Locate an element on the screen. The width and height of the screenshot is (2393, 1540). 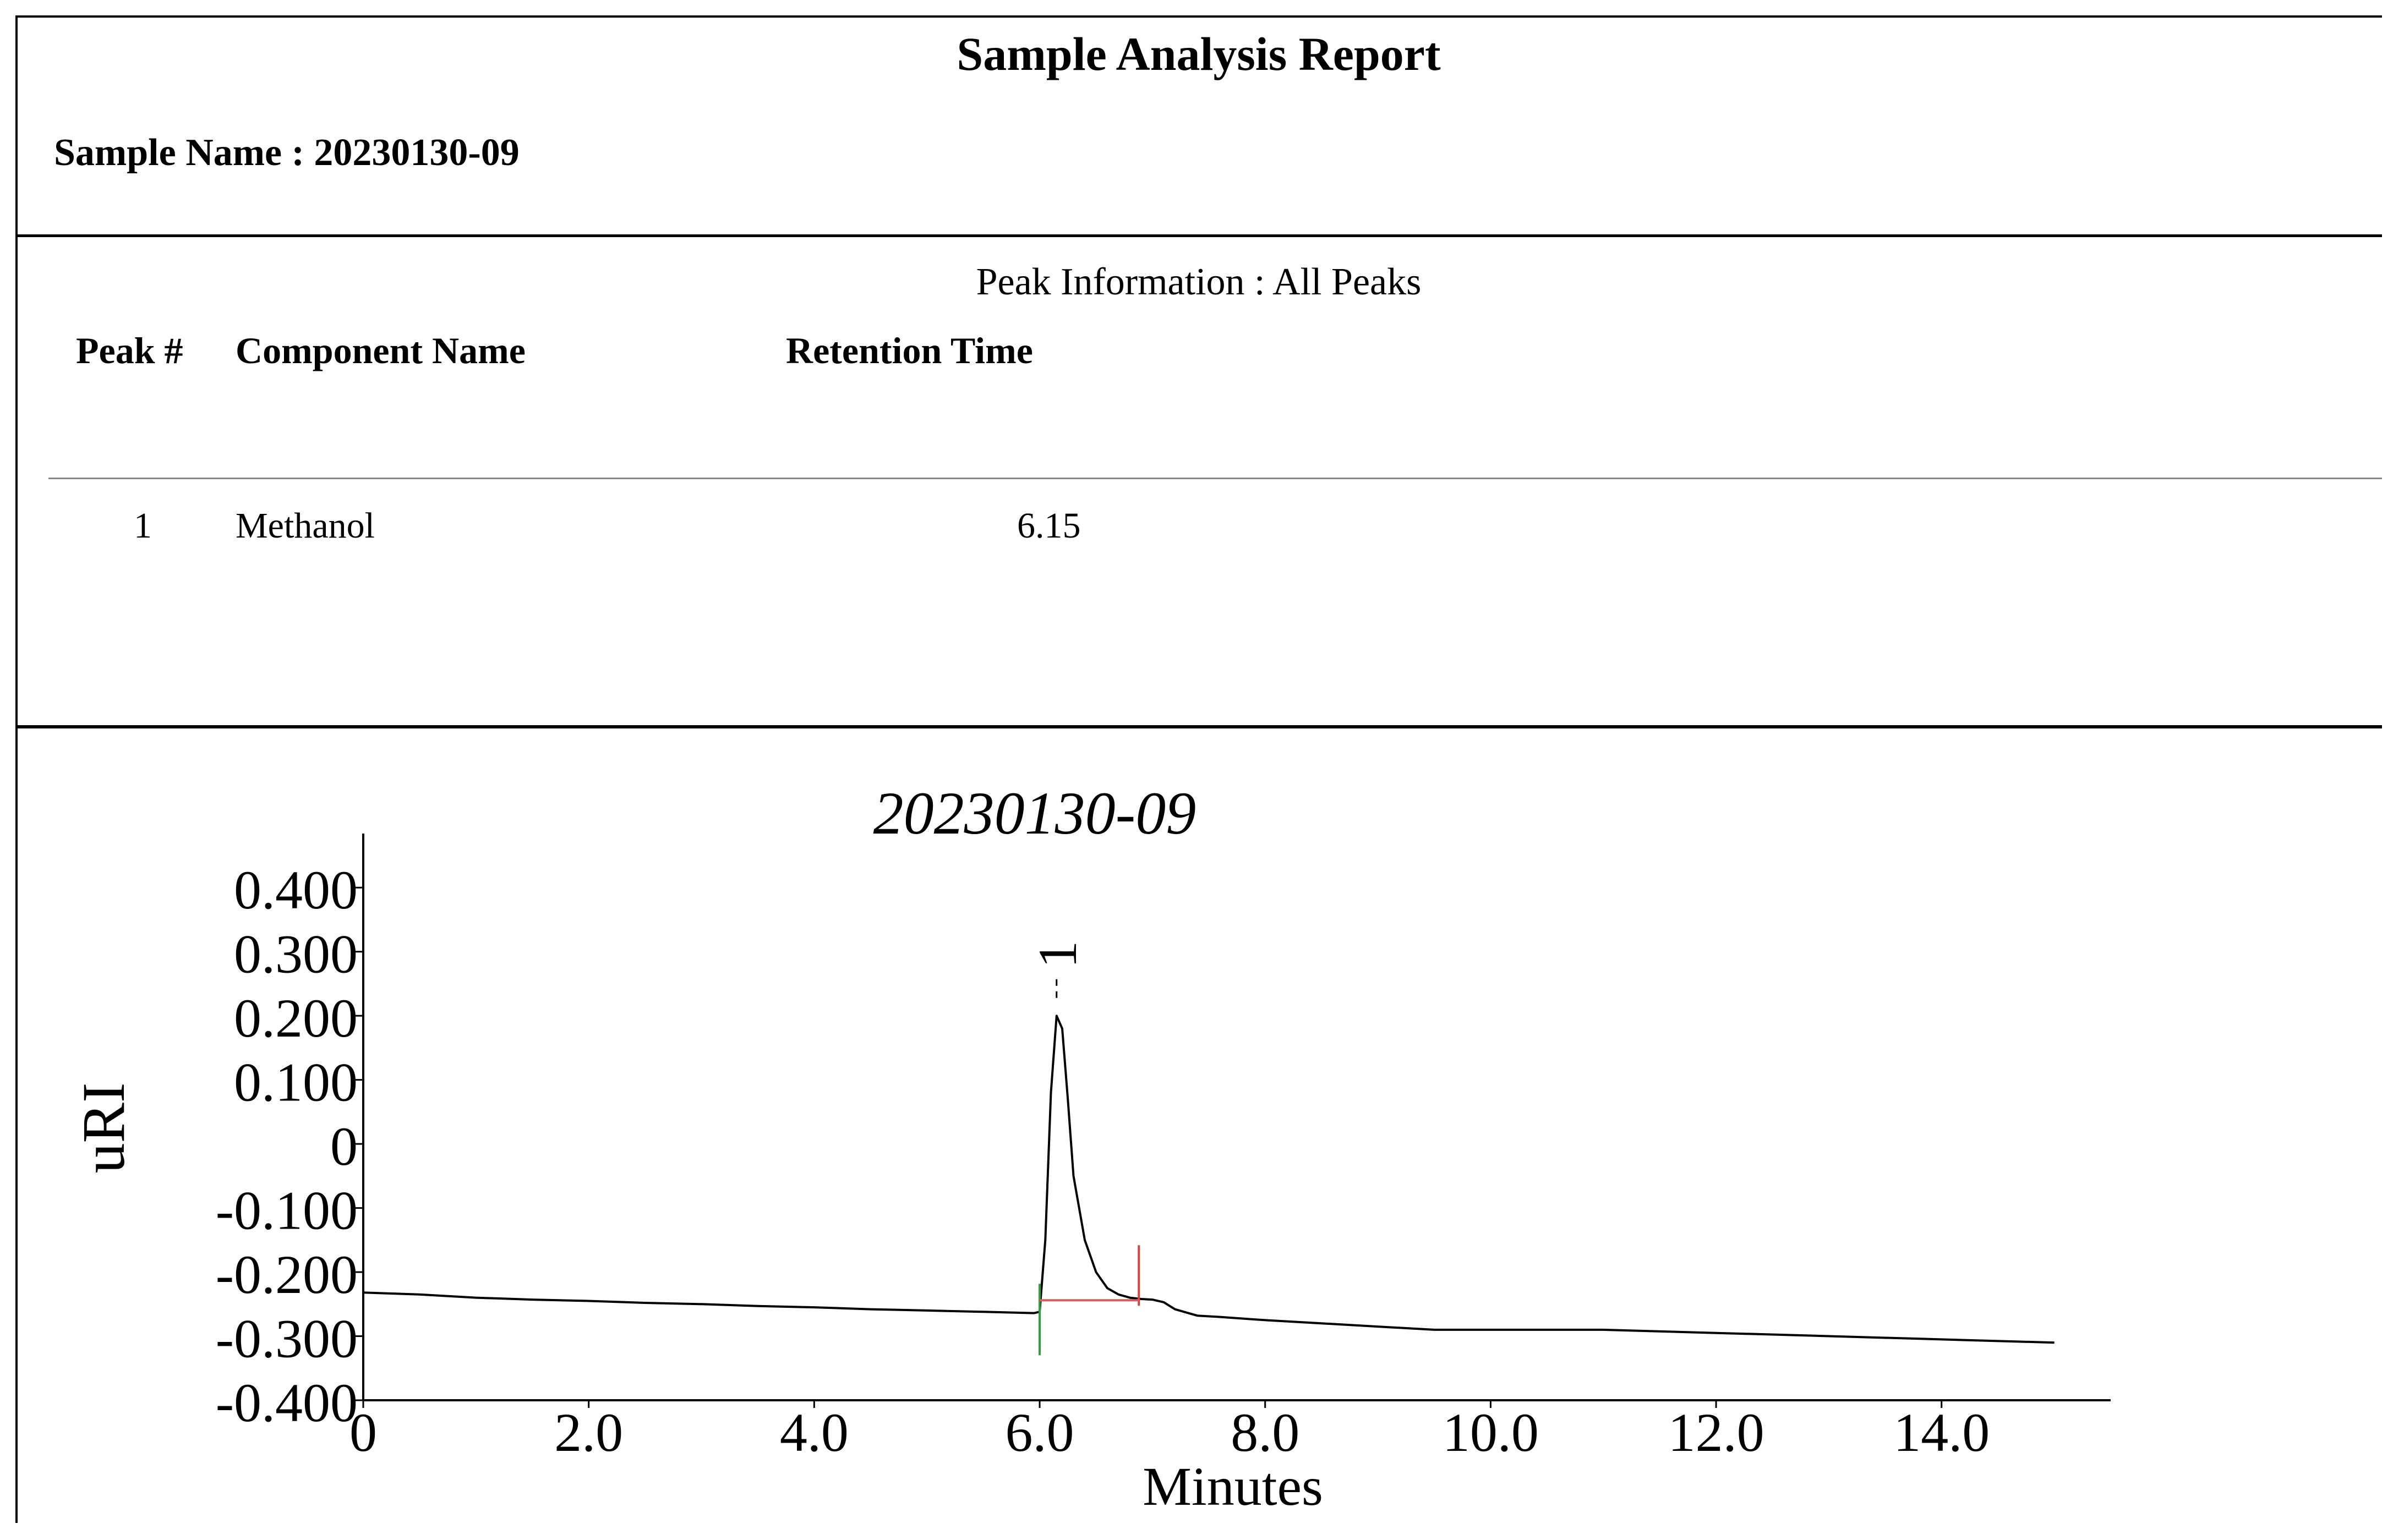
y-tick-label: -0.100 is located at coordinates (287, 1210).